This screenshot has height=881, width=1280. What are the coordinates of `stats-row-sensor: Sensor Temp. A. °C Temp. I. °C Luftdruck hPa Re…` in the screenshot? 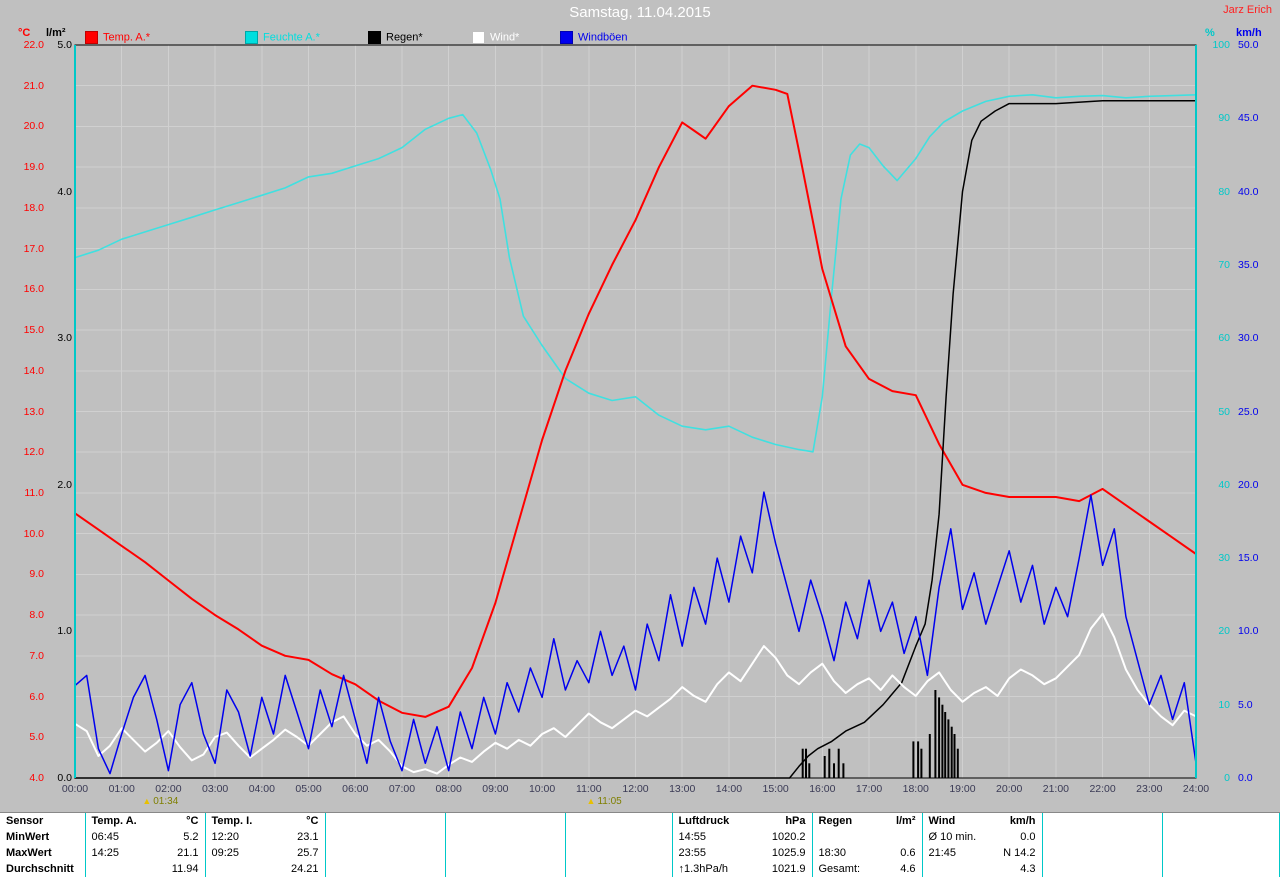 It's located at (640, 821).